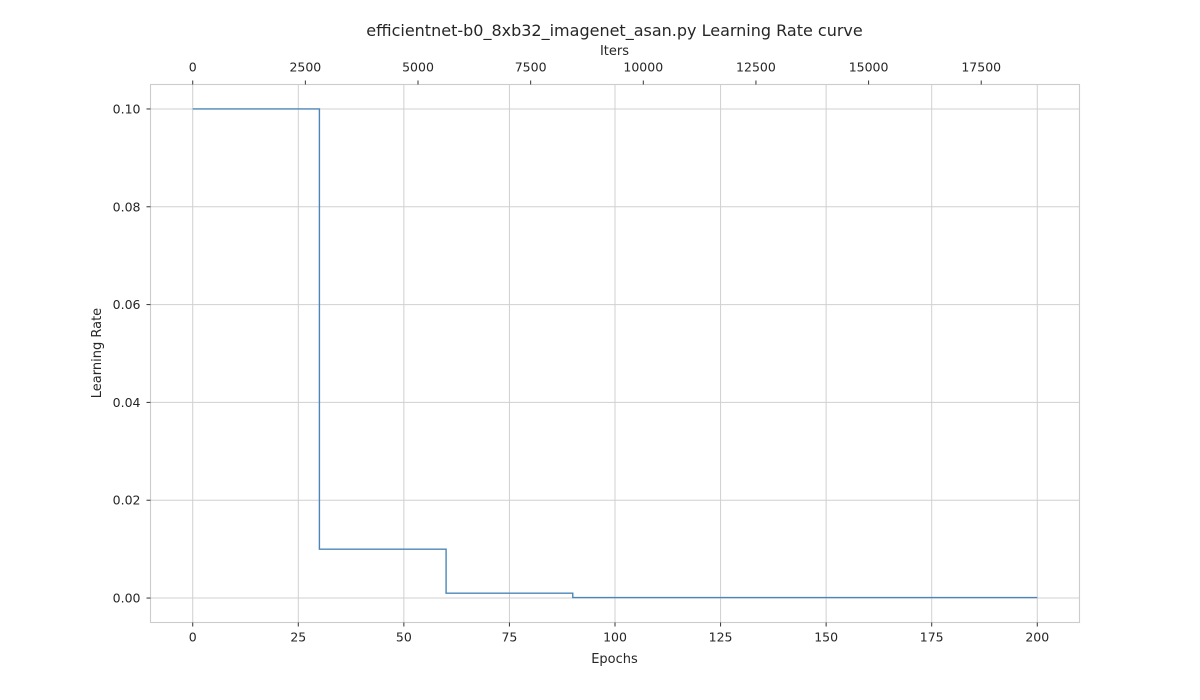  I want to click on y-tick-label: 0.08, so click(127, 206).